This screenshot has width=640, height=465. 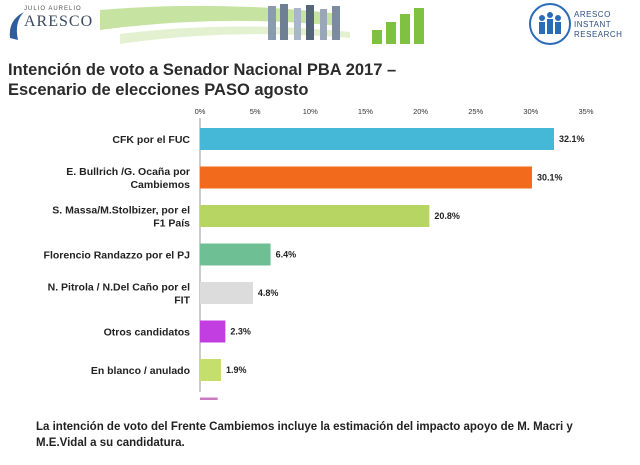 I want to click on header: JULIO AURELIO ARESCO, so click(x=320, y=26).